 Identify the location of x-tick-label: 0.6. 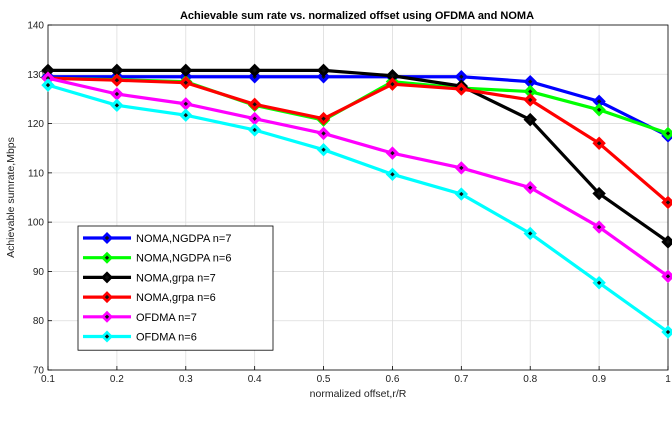
(392, 379).